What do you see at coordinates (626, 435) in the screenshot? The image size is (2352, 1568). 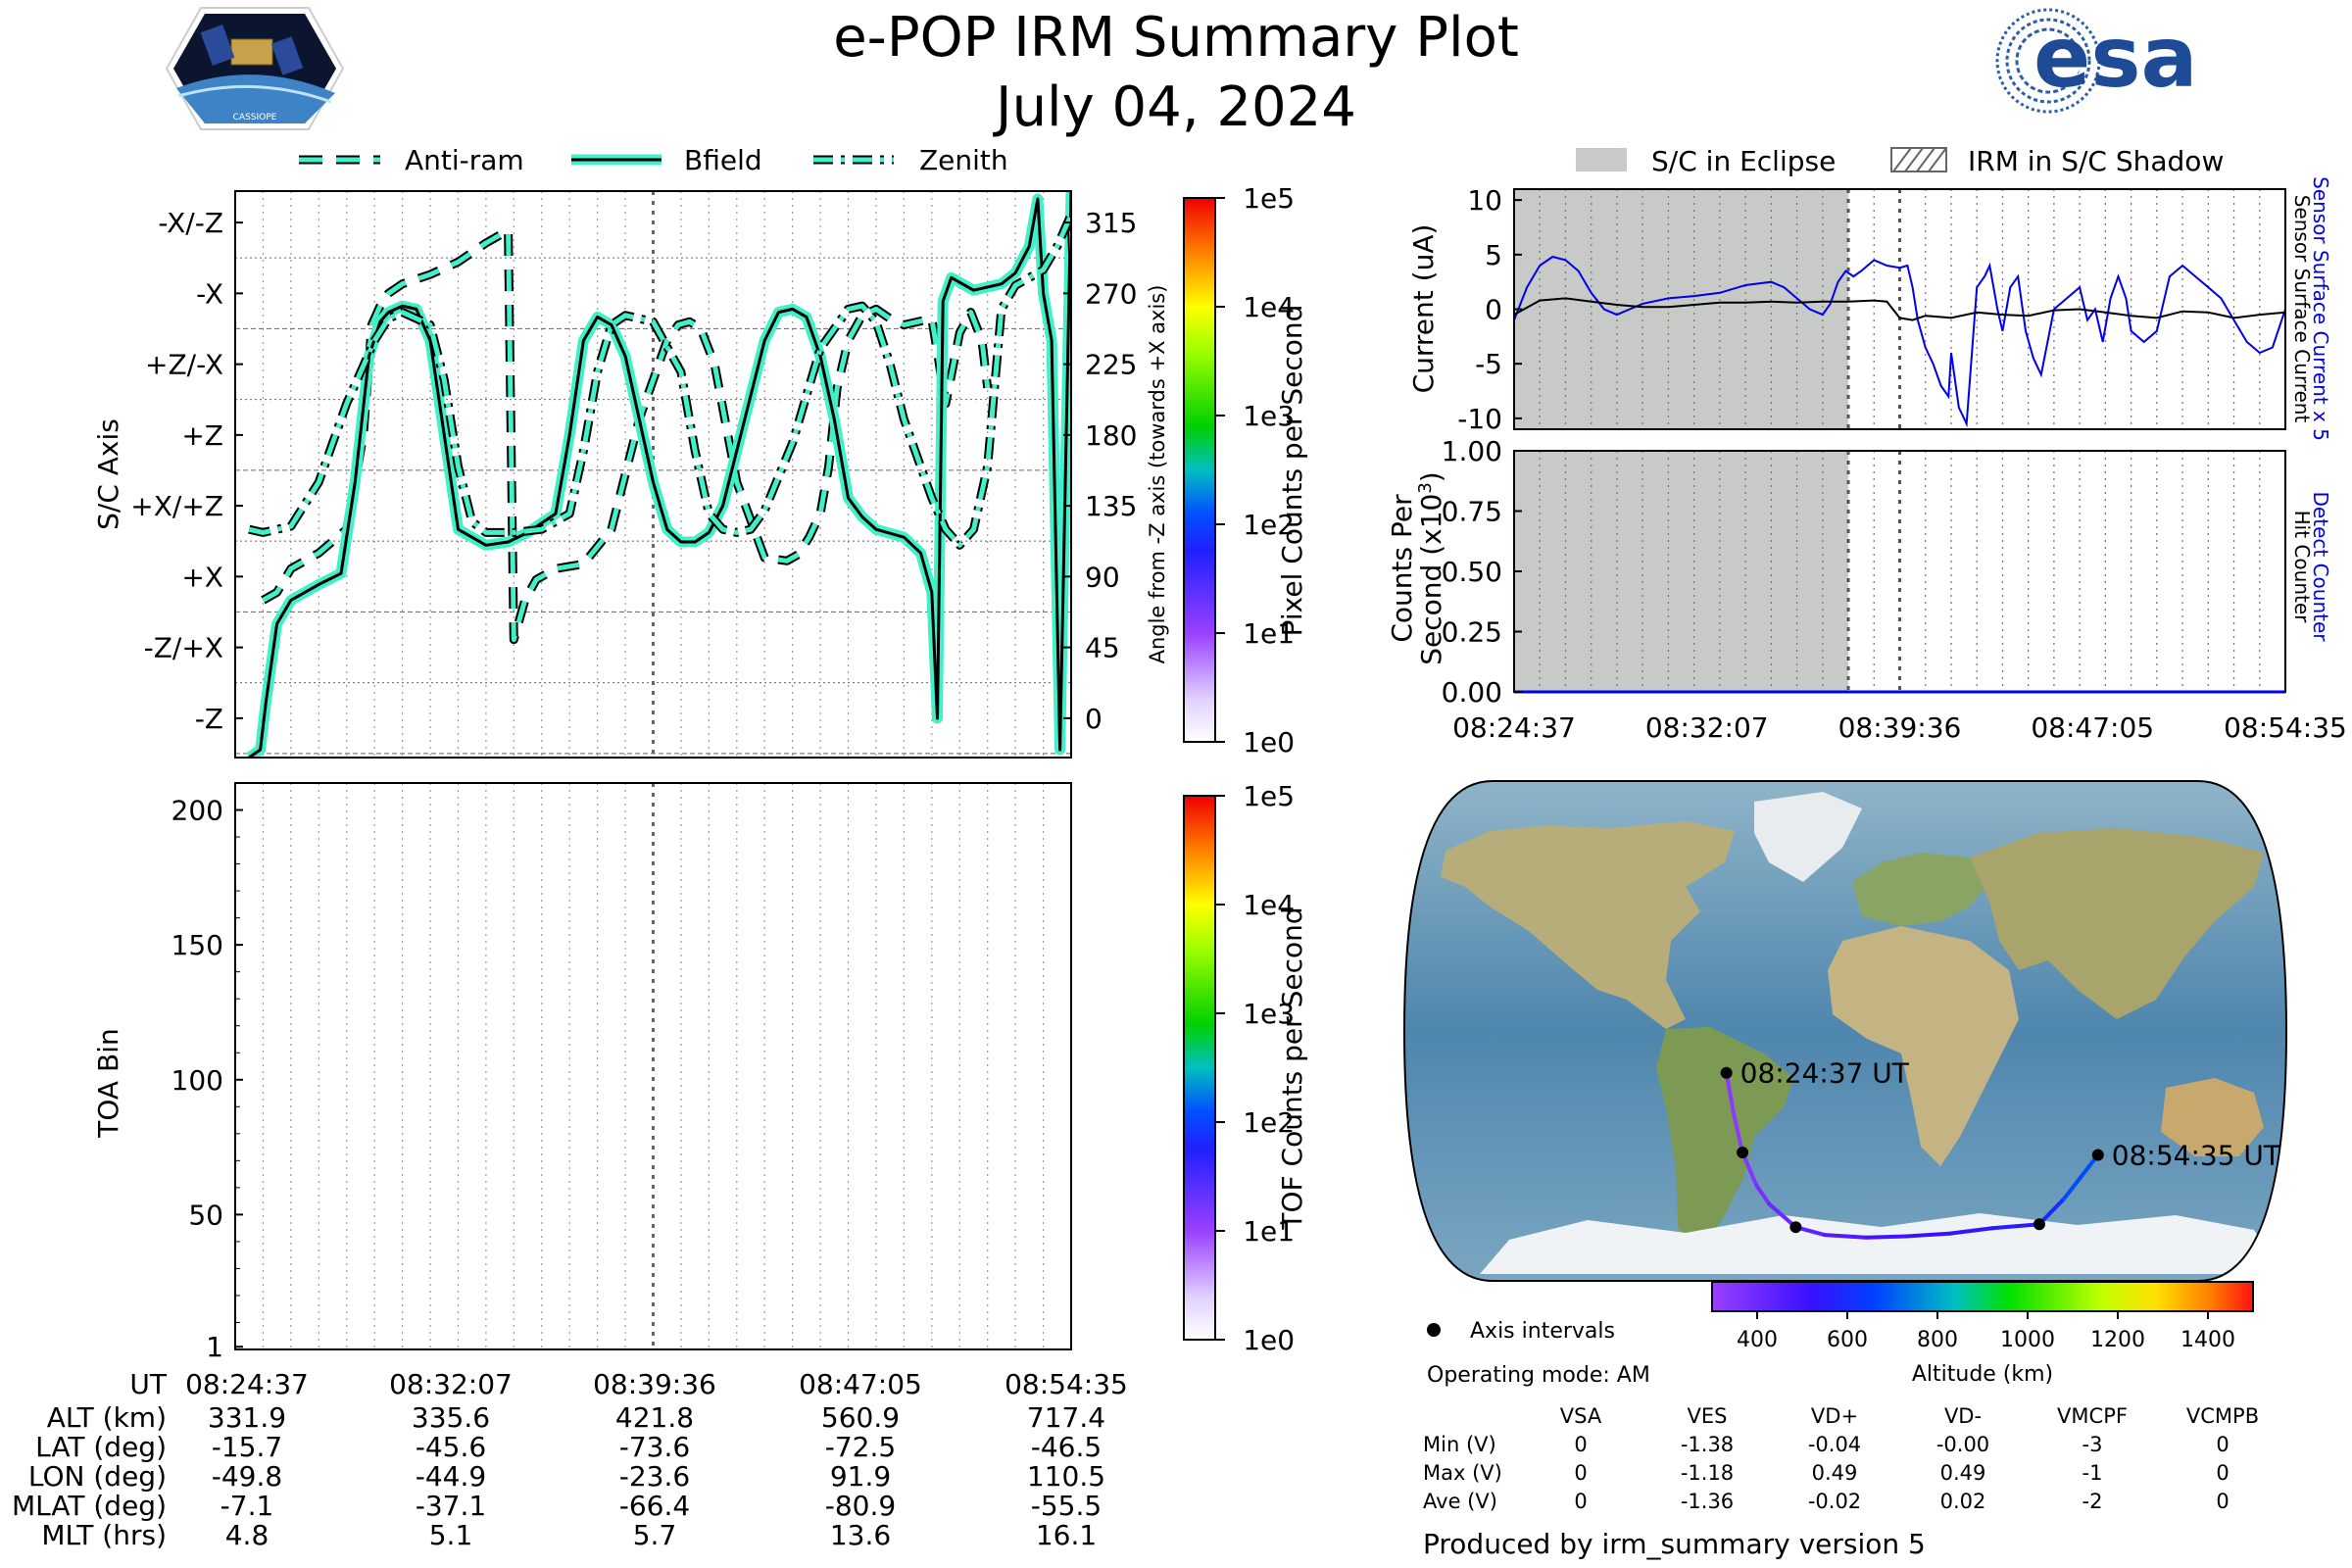 I see `series-anti-ram-line` at bounding box center [626, 435].